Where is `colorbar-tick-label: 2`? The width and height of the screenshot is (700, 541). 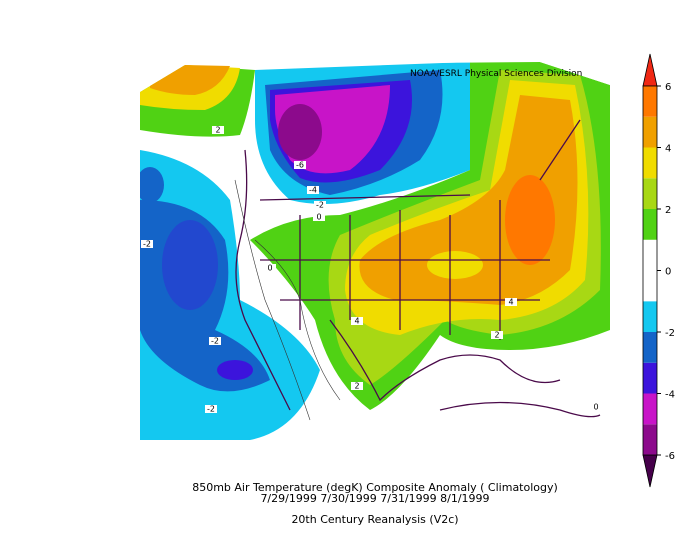
colorbar-tick-label: 2 is located at coordinates (668, 210).